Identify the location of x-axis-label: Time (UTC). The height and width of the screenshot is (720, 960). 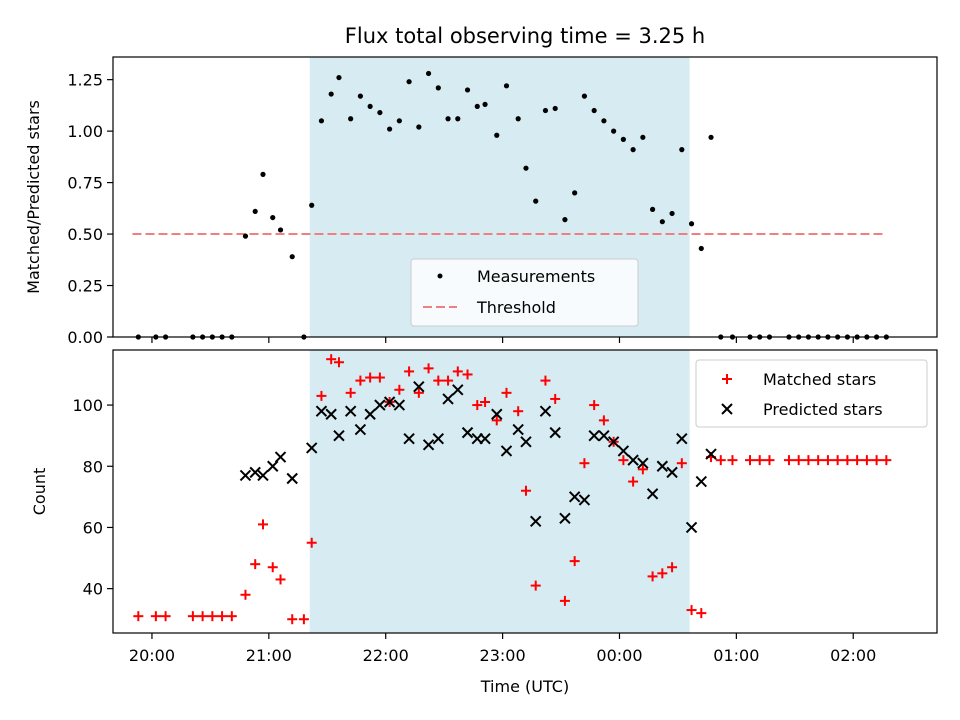
(524, 686).